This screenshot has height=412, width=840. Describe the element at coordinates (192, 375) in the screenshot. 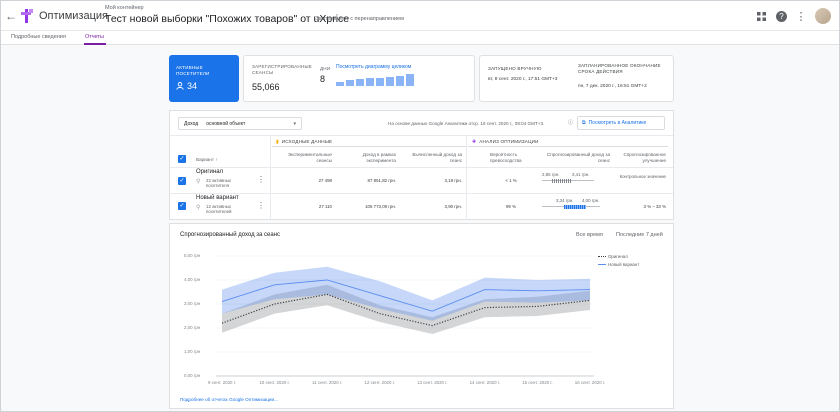

I see `y-tick-label: 0,00 грн` at that location.